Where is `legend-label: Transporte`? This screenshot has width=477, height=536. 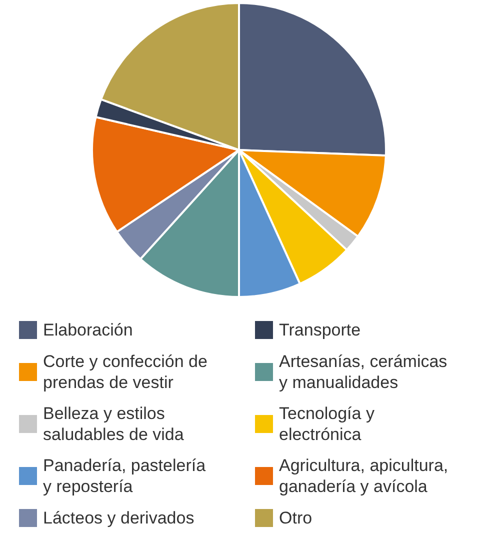 legend-label: Transporte is located at coordinates (320, 330).